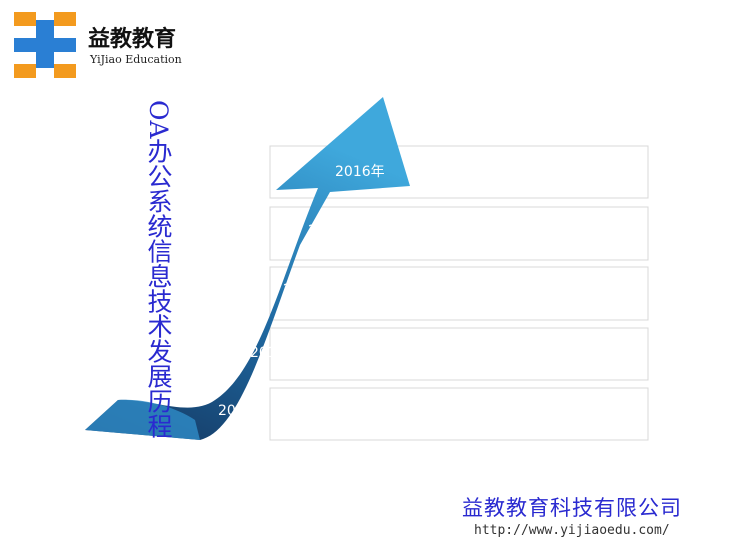 This screenshot has width=745, height=551. I want to click on milestone-label: 2016年, so click(360, 172).